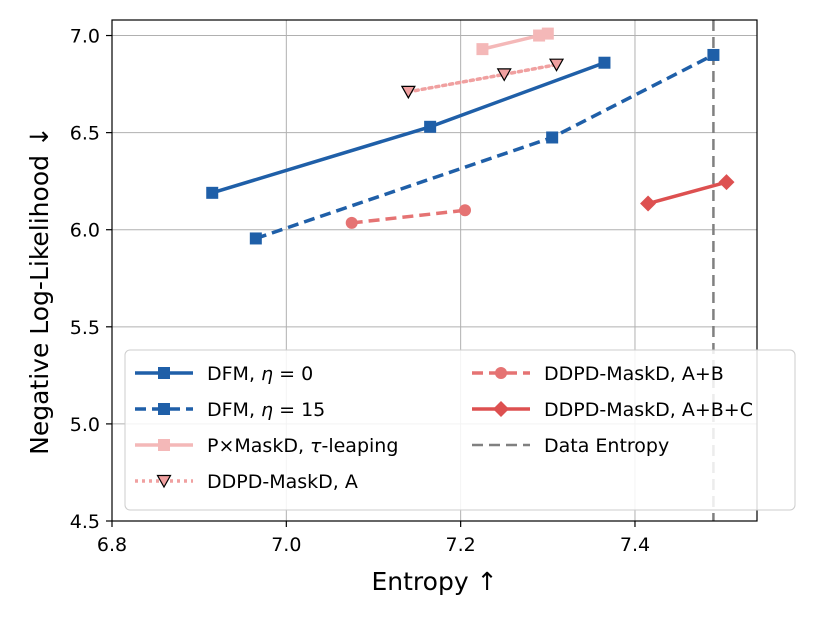 The height and width of the screenshot is (623, 830). I want to click on x-tick-label: 7.4, so click(635, 545).